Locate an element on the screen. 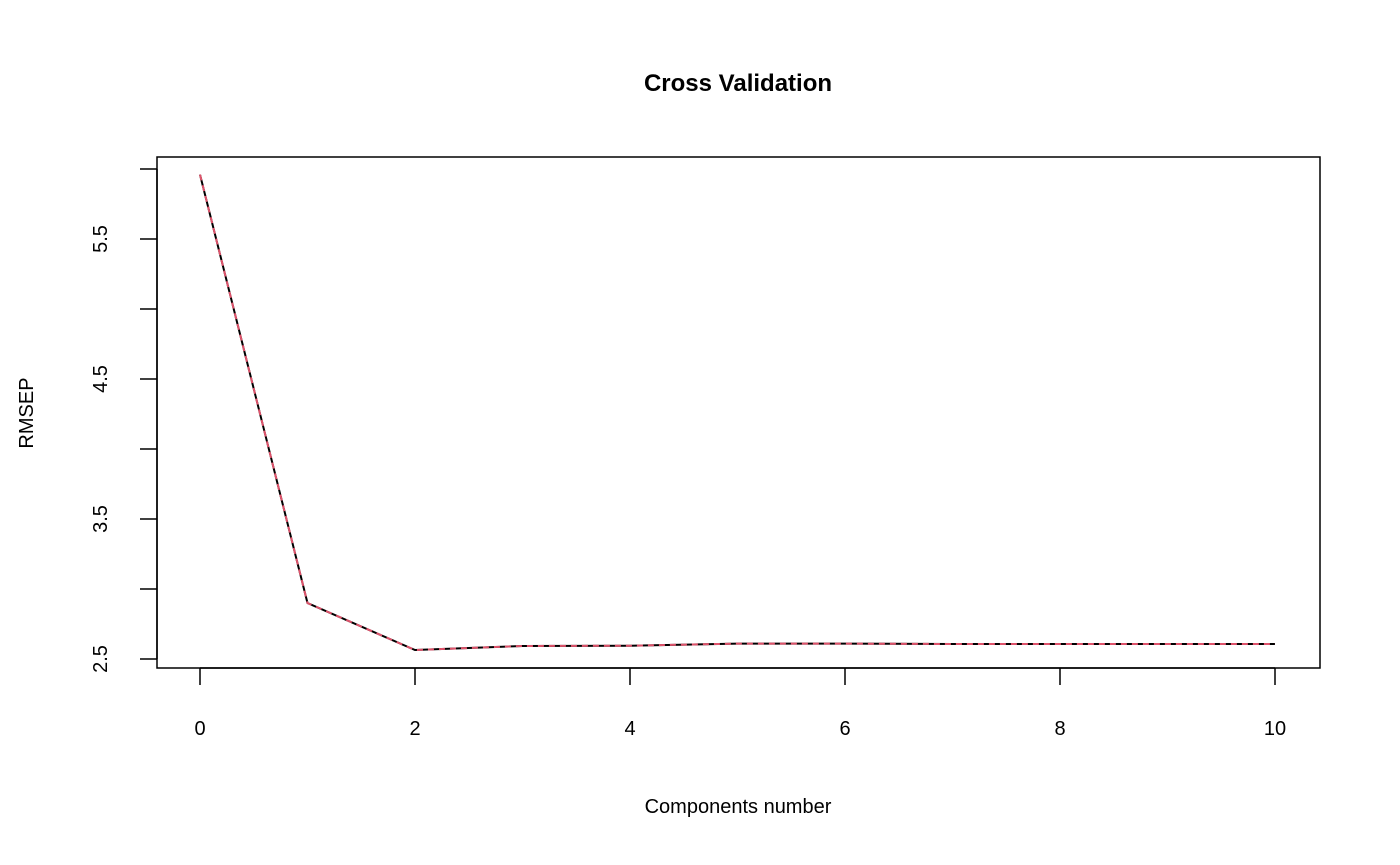  x-tick-label: 10 is located at coordinates (1275, 729).